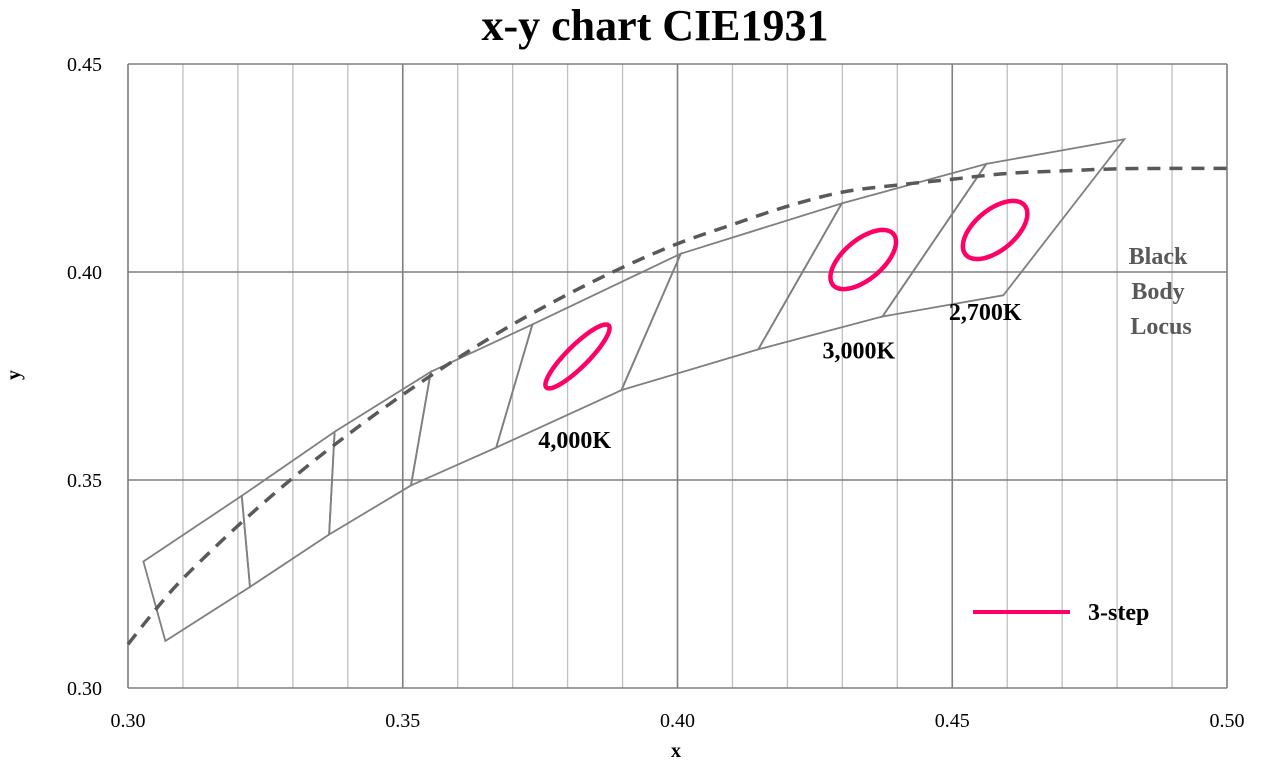 Image resolution: width=1261 pixels, height=762 pixels. I want to click on x-tick-label: 0.45, so click(952, 721).